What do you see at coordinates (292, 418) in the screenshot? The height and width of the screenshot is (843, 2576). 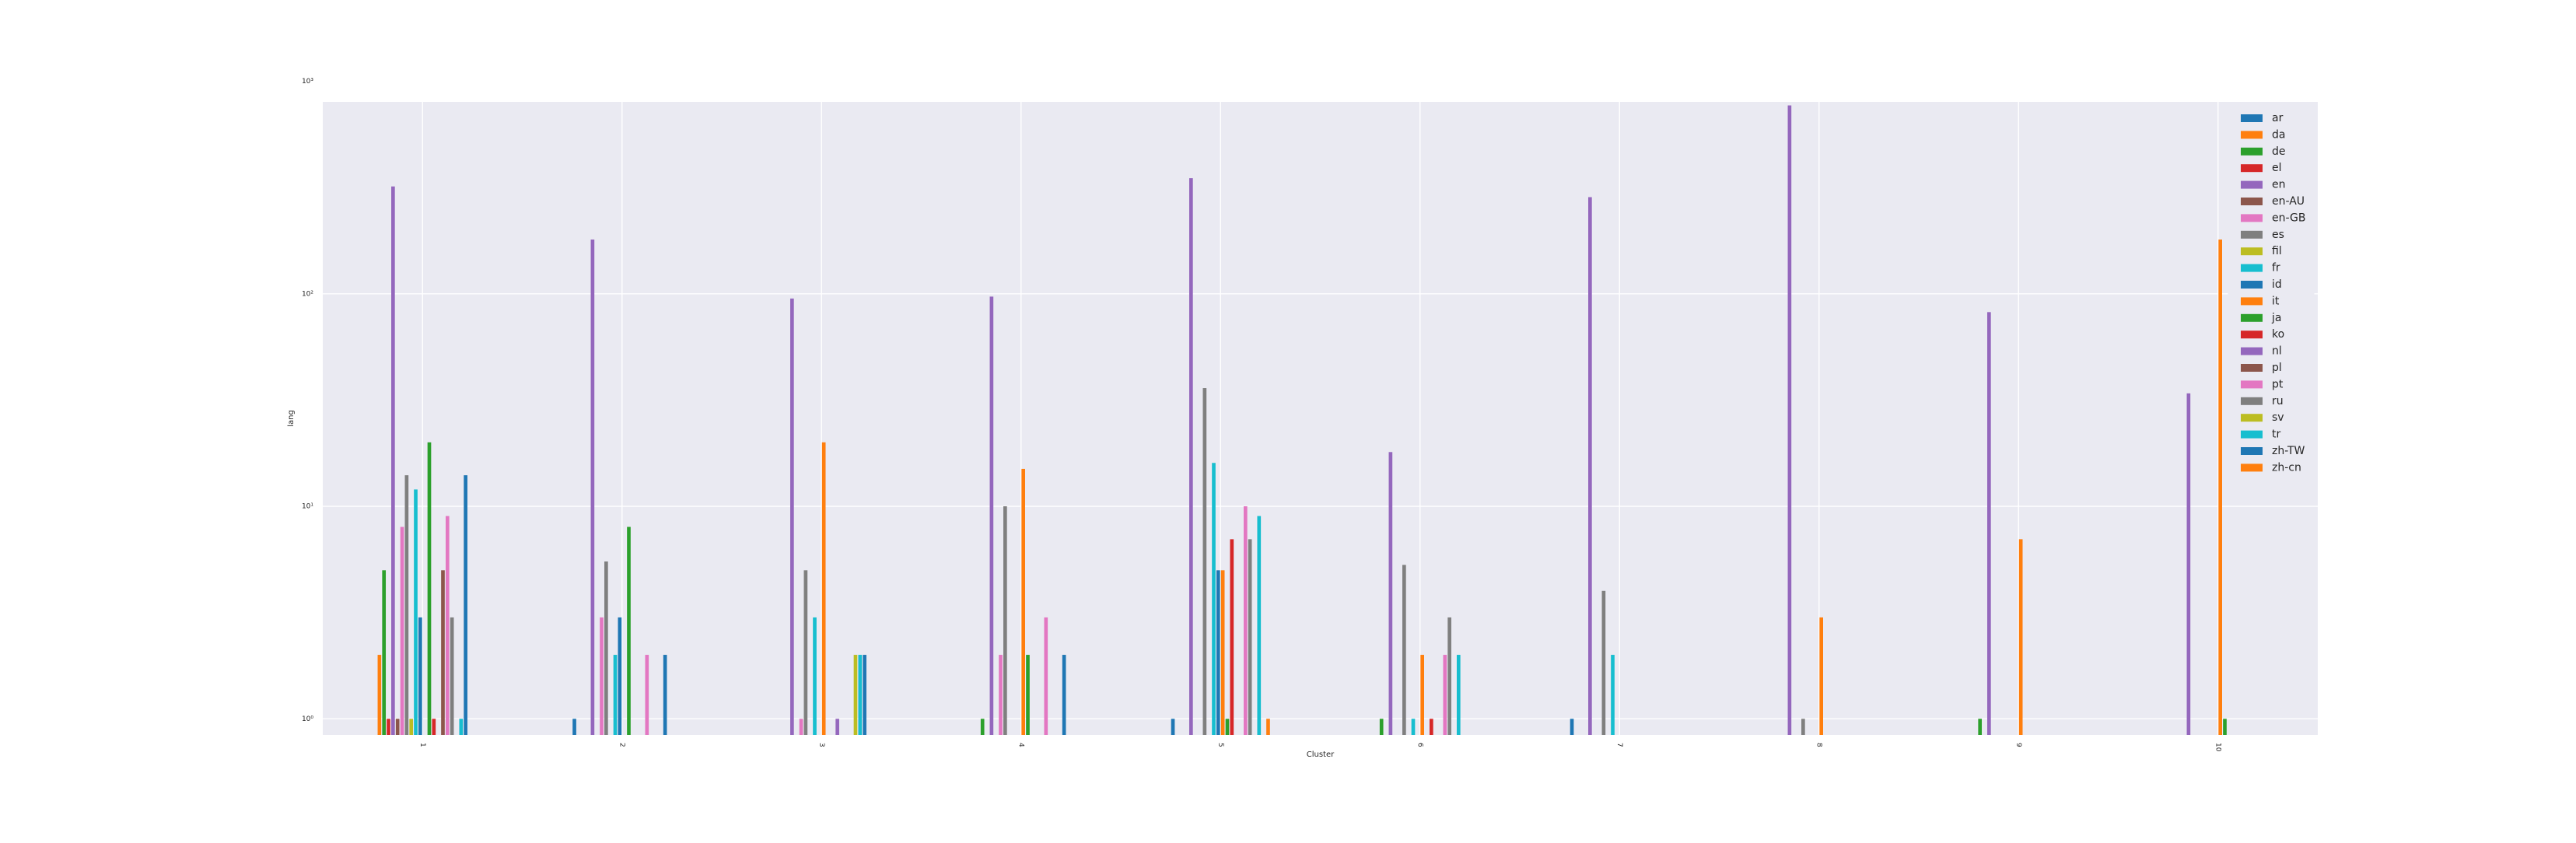 I see `y-axis-label: lang` at bounding box center [292, 418].